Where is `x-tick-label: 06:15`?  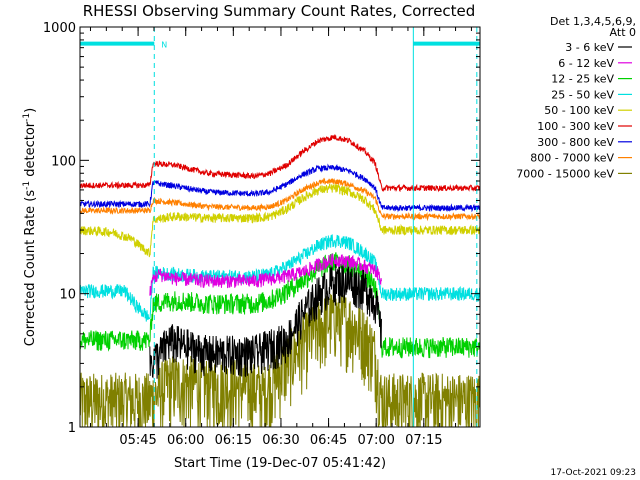 x-tick-label: 06:15 is located at coordinates (233, 440).